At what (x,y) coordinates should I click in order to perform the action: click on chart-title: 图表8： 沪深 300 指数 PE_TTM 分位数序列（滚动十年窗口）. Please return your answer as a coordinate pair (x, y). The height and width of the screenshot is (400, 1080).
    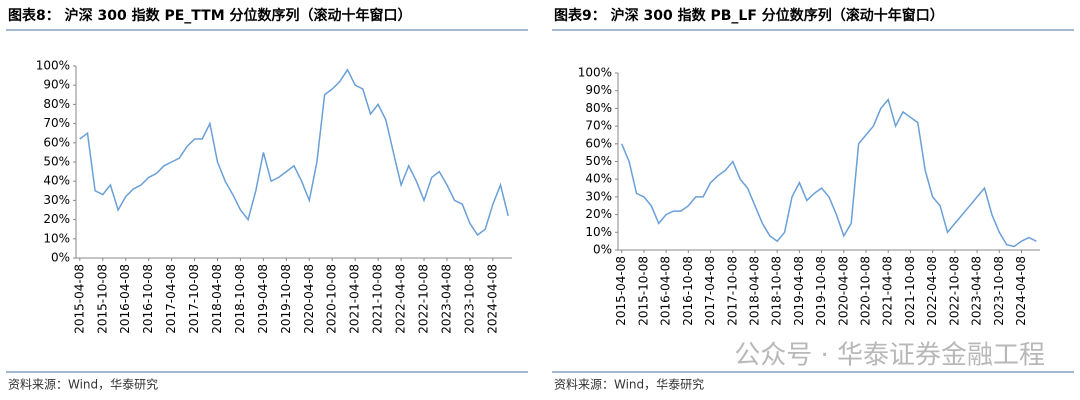
    Looking at the image, I should click on (210, 15).